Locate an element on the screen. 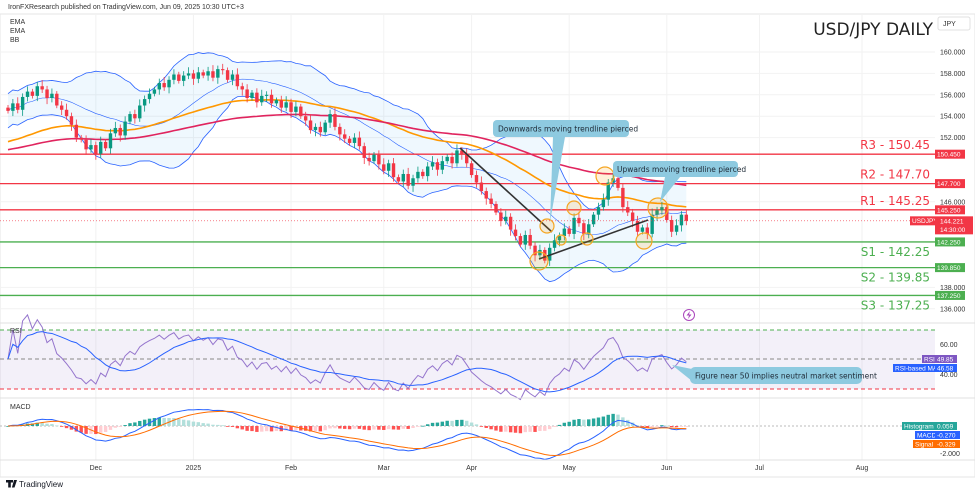 The width and height of the screenshot is (975, 494). downward-trendline is located at coordinates (506, 190).